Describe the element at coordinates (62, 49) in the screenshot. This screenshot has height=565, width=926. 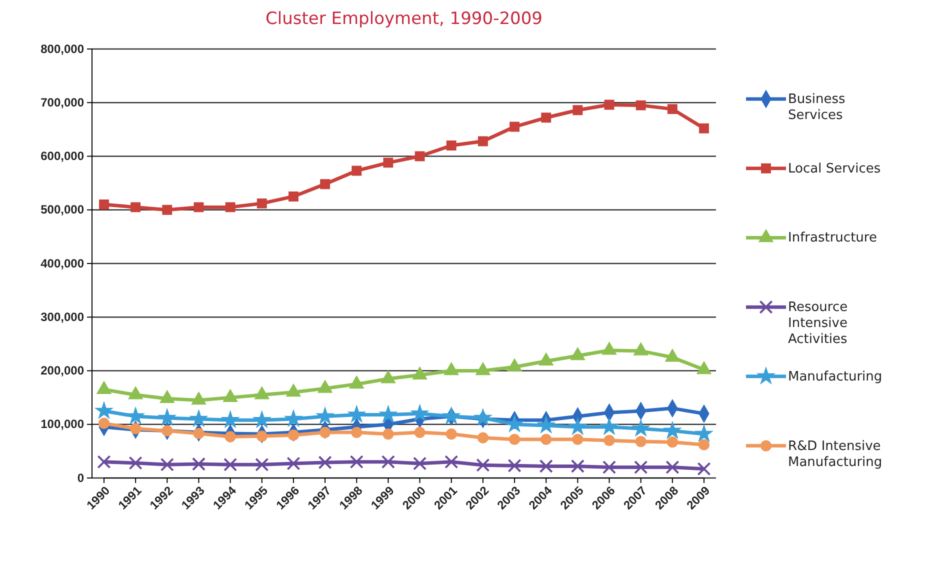
I see `y-tick-label: 800,000` at that location.